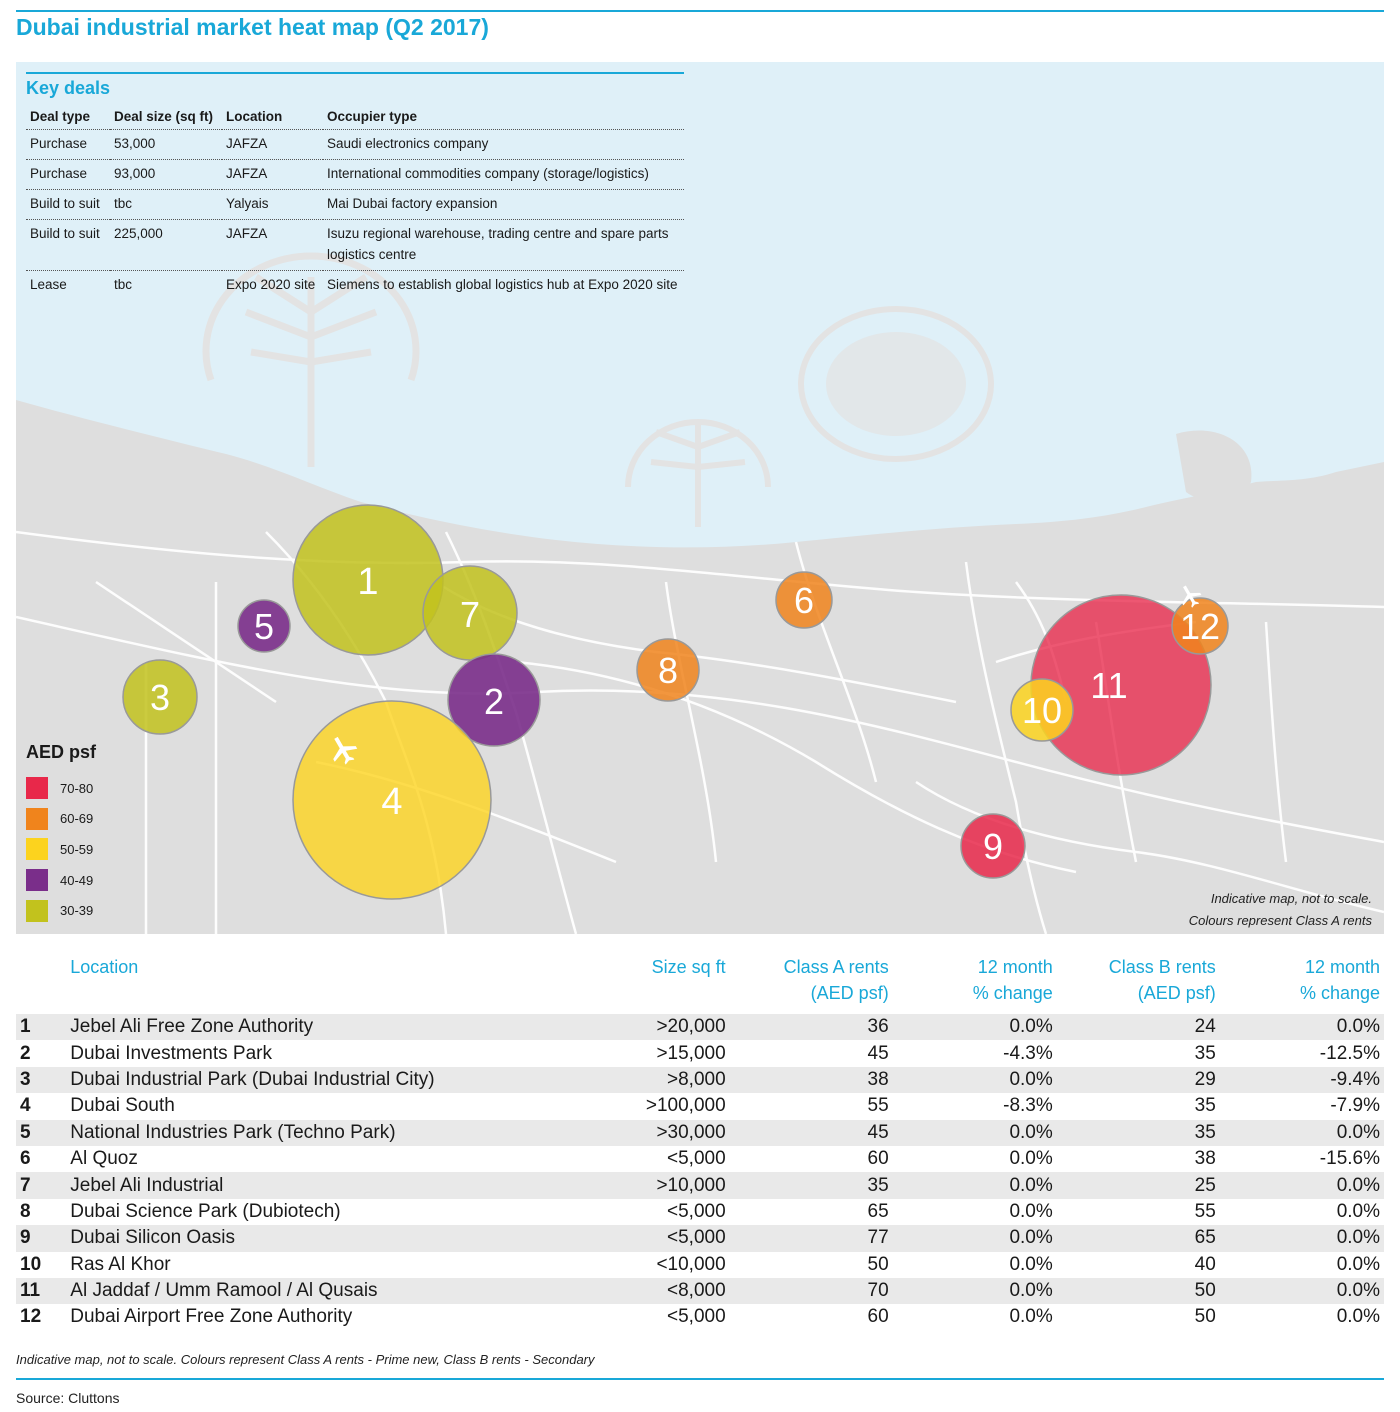 The height and width of the screenshot is (1412, 1400). What do you see at coordinates (77, 819) in the screenshot?
I see `legend-label: 60-69` at bounding box center [77, 819].